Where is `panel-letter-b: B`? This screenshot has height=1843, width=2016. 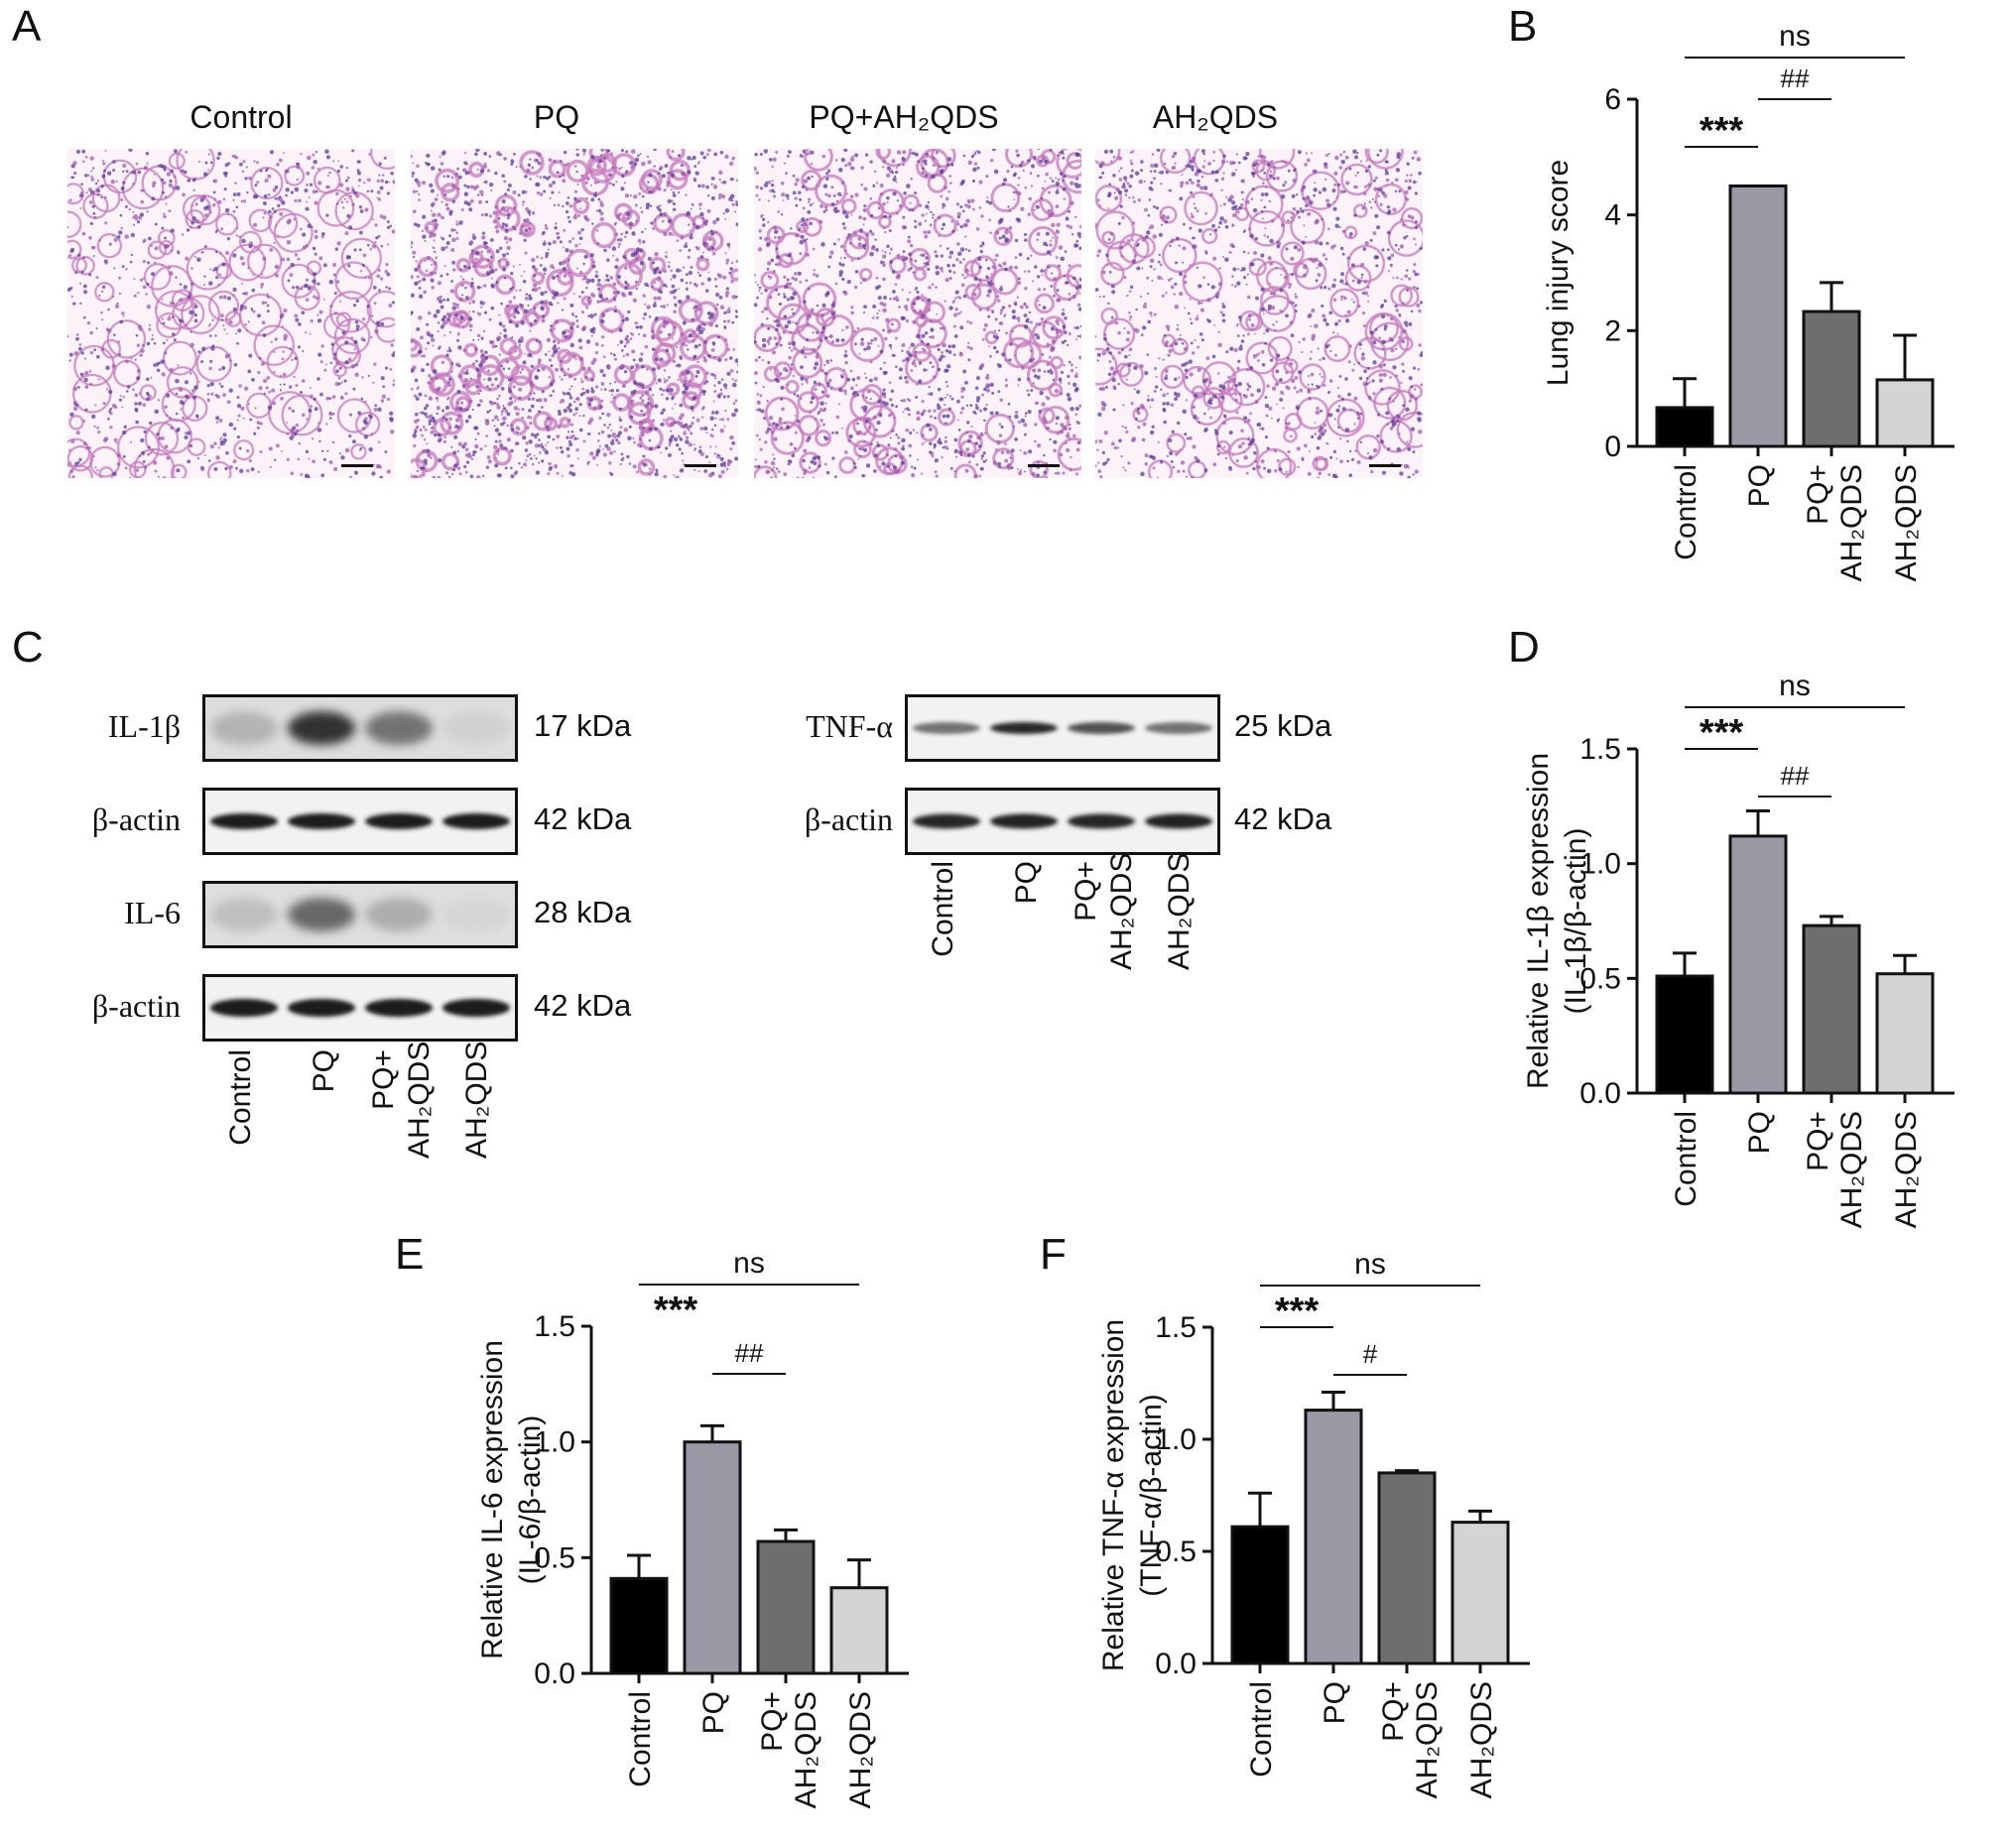 panel-letter-b: B is located at coordinates (1523, 26).